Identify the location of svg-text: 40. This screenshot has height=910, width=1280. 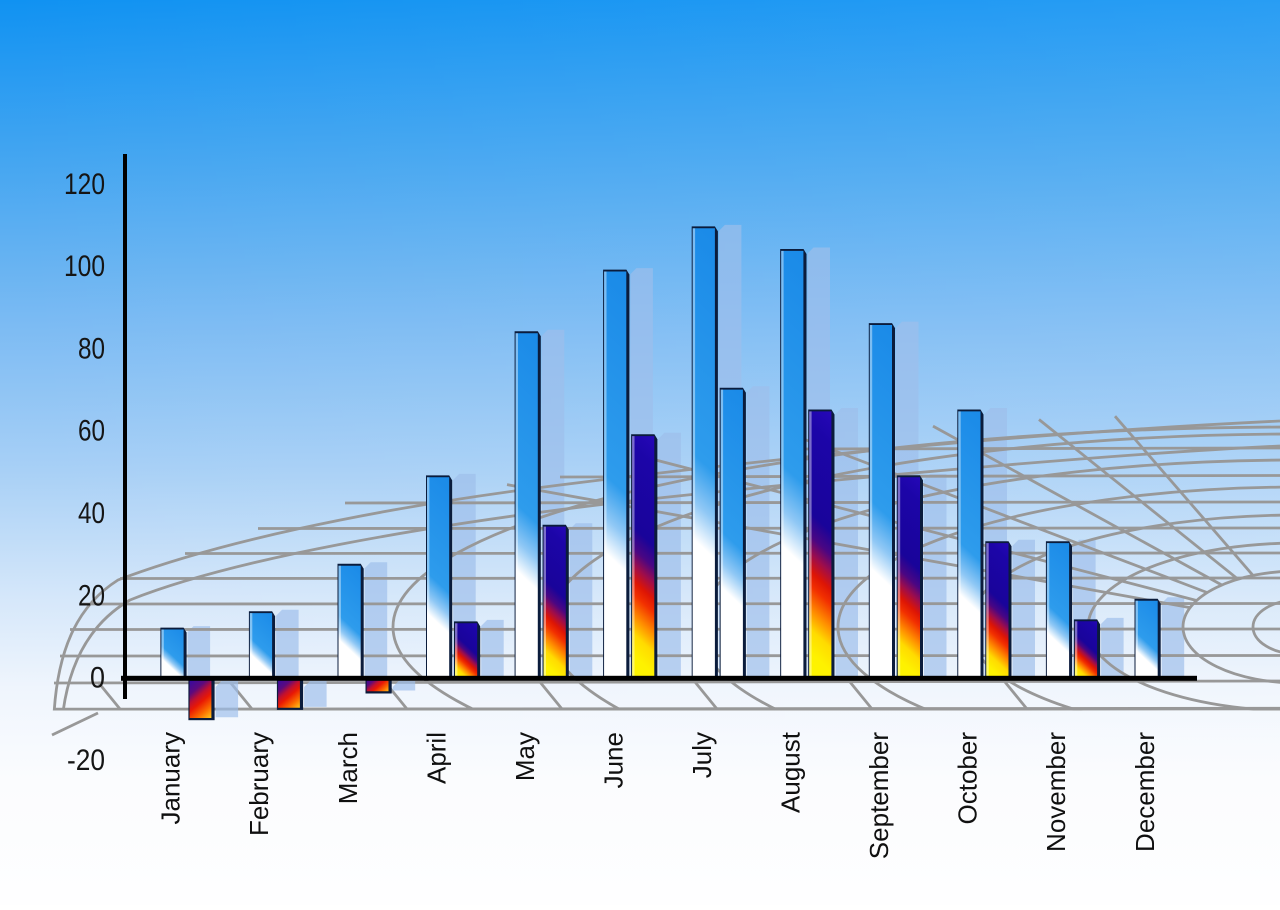
(91, 513).